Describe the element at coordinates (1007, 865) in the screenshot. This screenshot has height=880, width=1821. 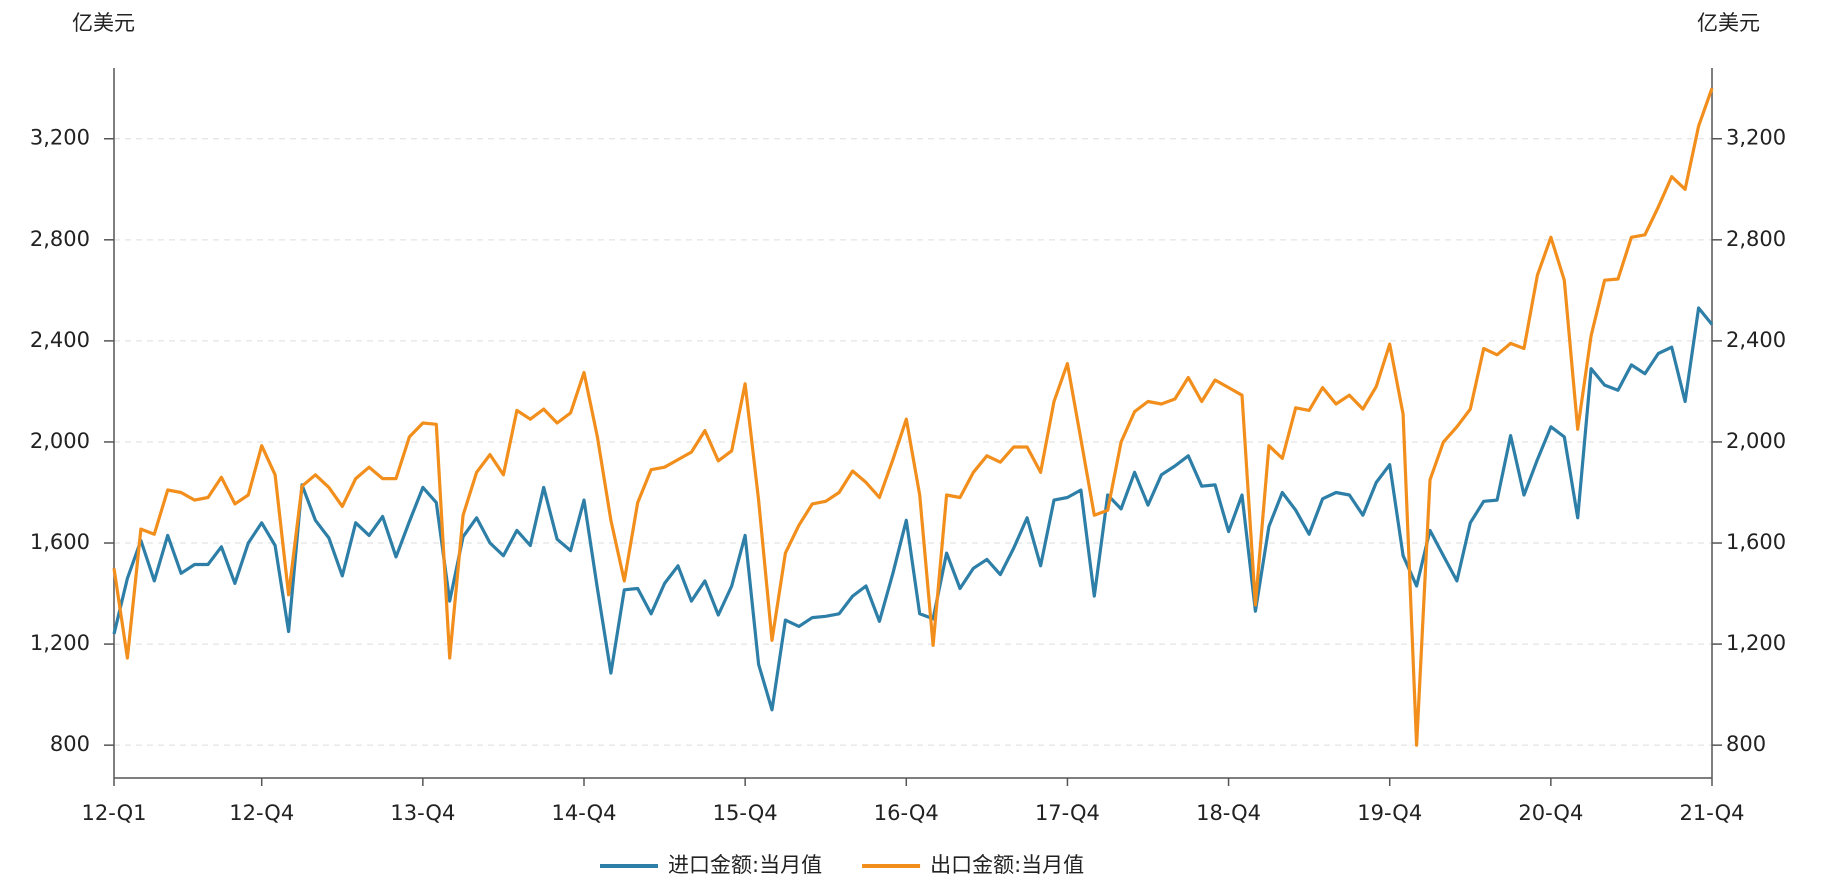
I see `legend-label: 出口金额:当月值` at that location.